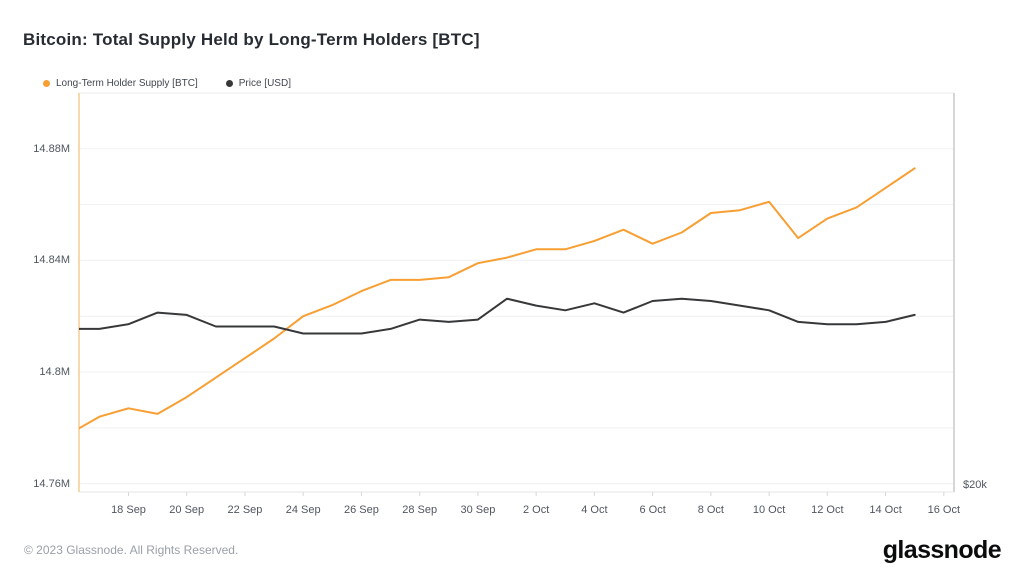 The image size is (1024, 576). What do you see at coordinates (51, 260) in the screenshot?
I see `y-axis-tick-label: 14.84M` at bounding box center [51, 260].